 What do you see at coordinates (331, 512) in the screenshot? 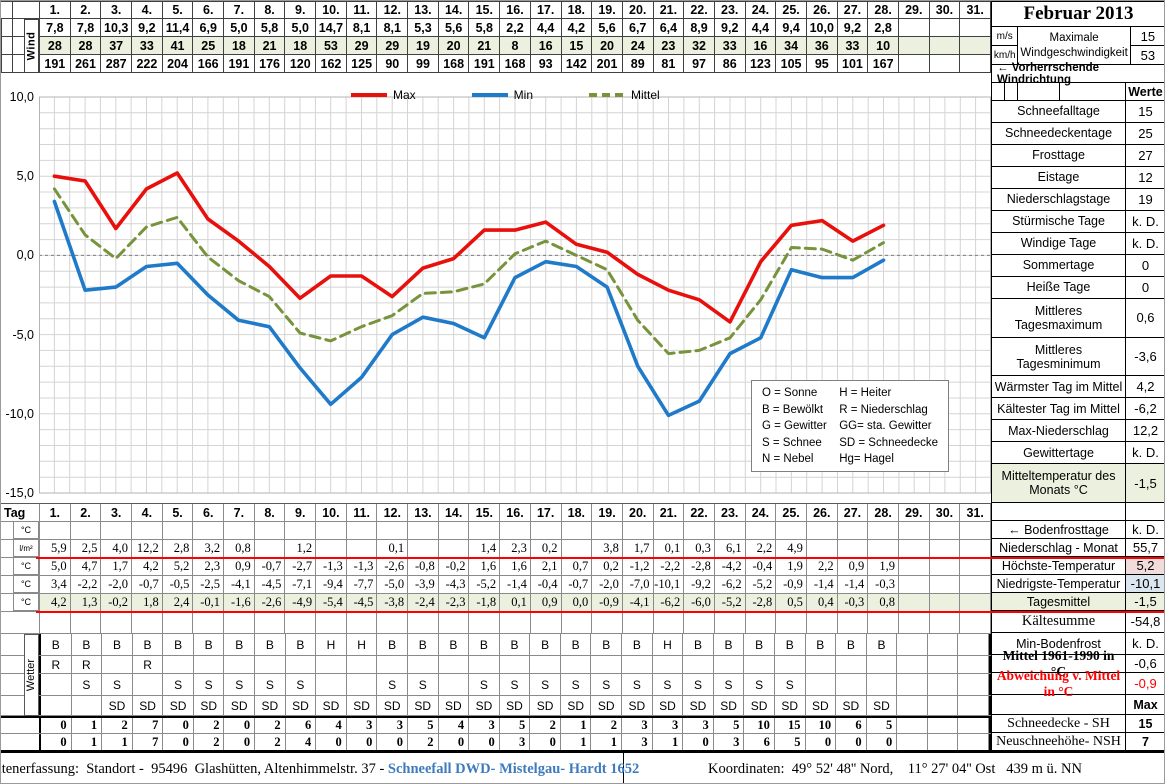
I see `day-number-cell: 10.` at bounding box center [331, 512].